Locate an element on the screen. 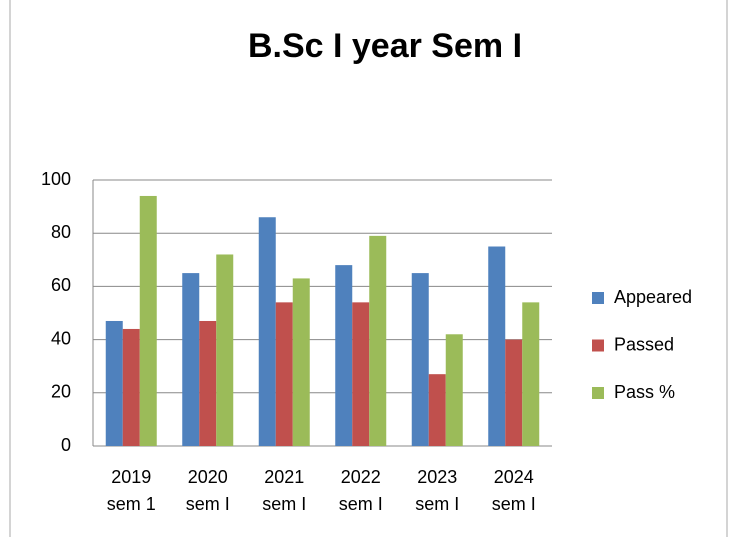 The width and height of the screenshot is (738, 537). x-tick-label: 2020 is located at coordinates (208, 477).